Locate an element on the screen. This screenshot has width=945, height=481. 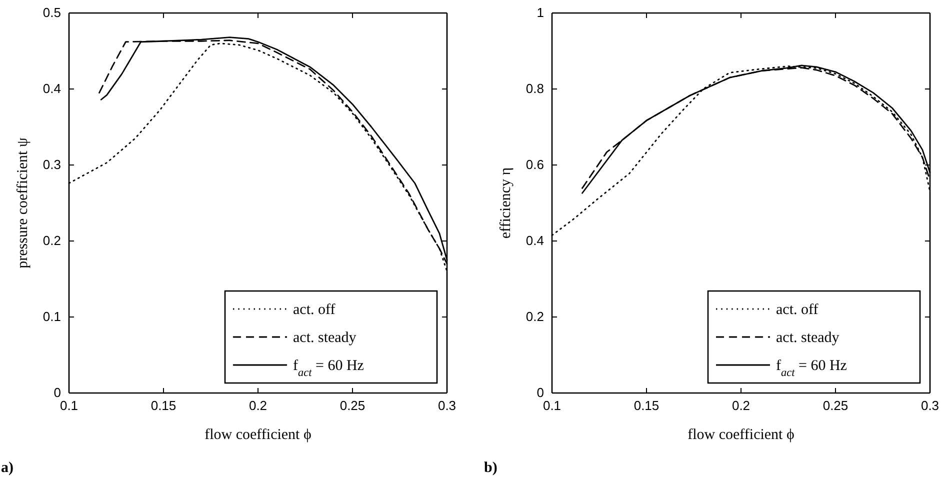
y-tick-label: 0.5 is located at coordinates (51, 12).